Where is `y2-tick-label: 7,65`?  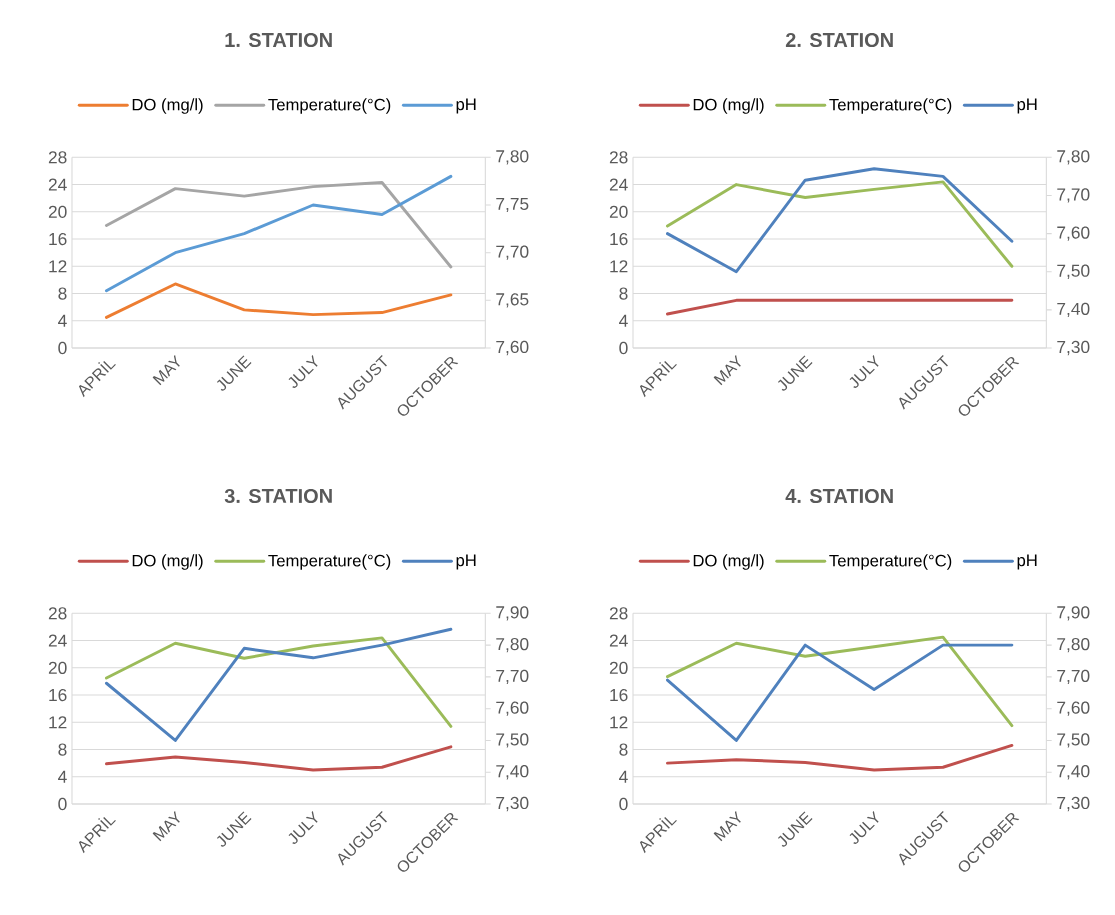
y2-tick-label: 7,65 is located at coordinates (512, 300).